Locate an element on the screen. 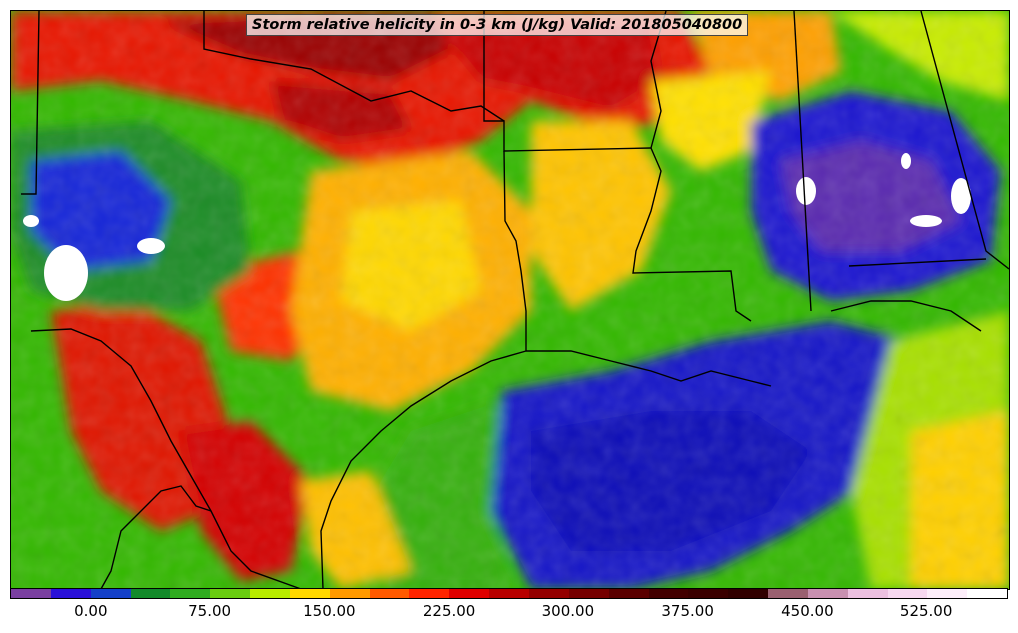  colorbar-tick-label: 225.00 is located at coordinates (449, 611).